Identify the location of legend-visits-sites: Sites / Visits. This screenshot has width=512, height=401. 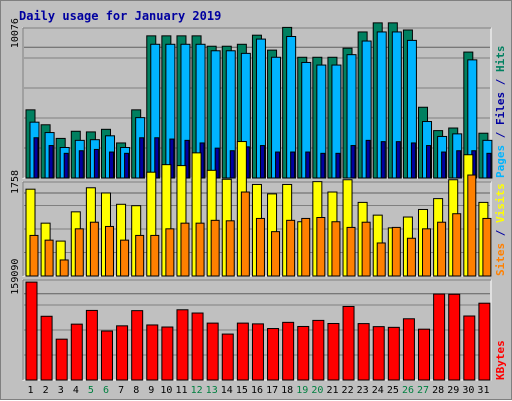
(500, 229).